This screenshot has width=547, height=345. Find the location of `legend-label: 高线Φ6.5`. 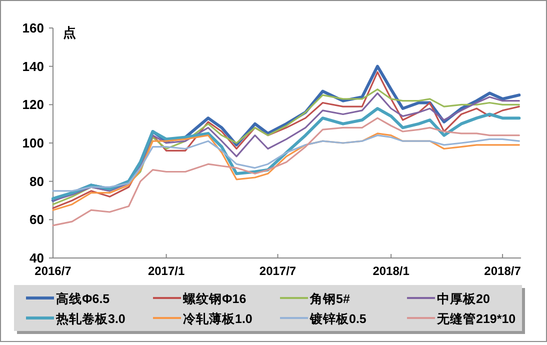

legend-label: 高线Φ6.5 is located at coordinates (83, 298).